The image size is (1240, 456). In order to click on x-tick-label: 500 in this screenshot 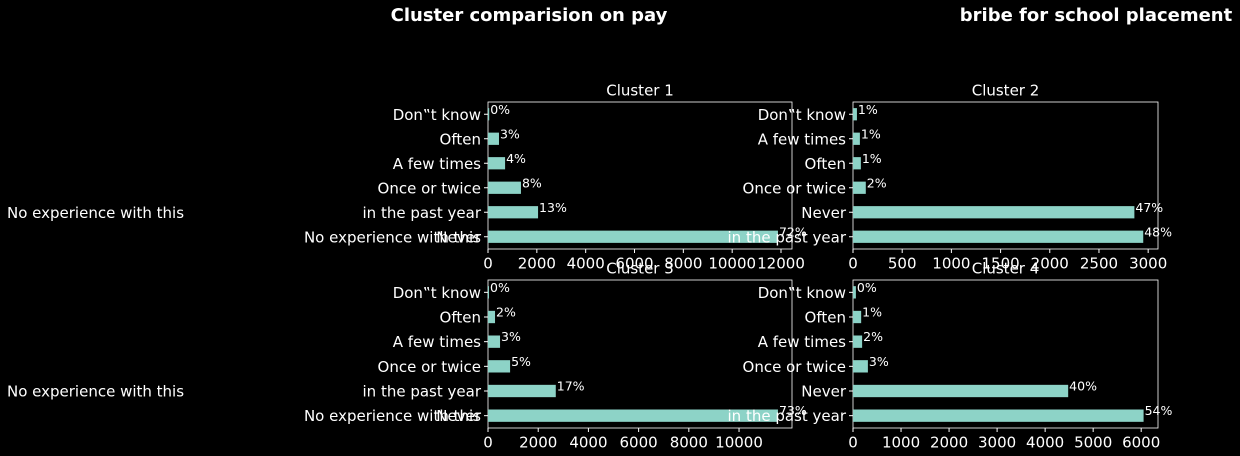, I will do `click(902, 264)`.